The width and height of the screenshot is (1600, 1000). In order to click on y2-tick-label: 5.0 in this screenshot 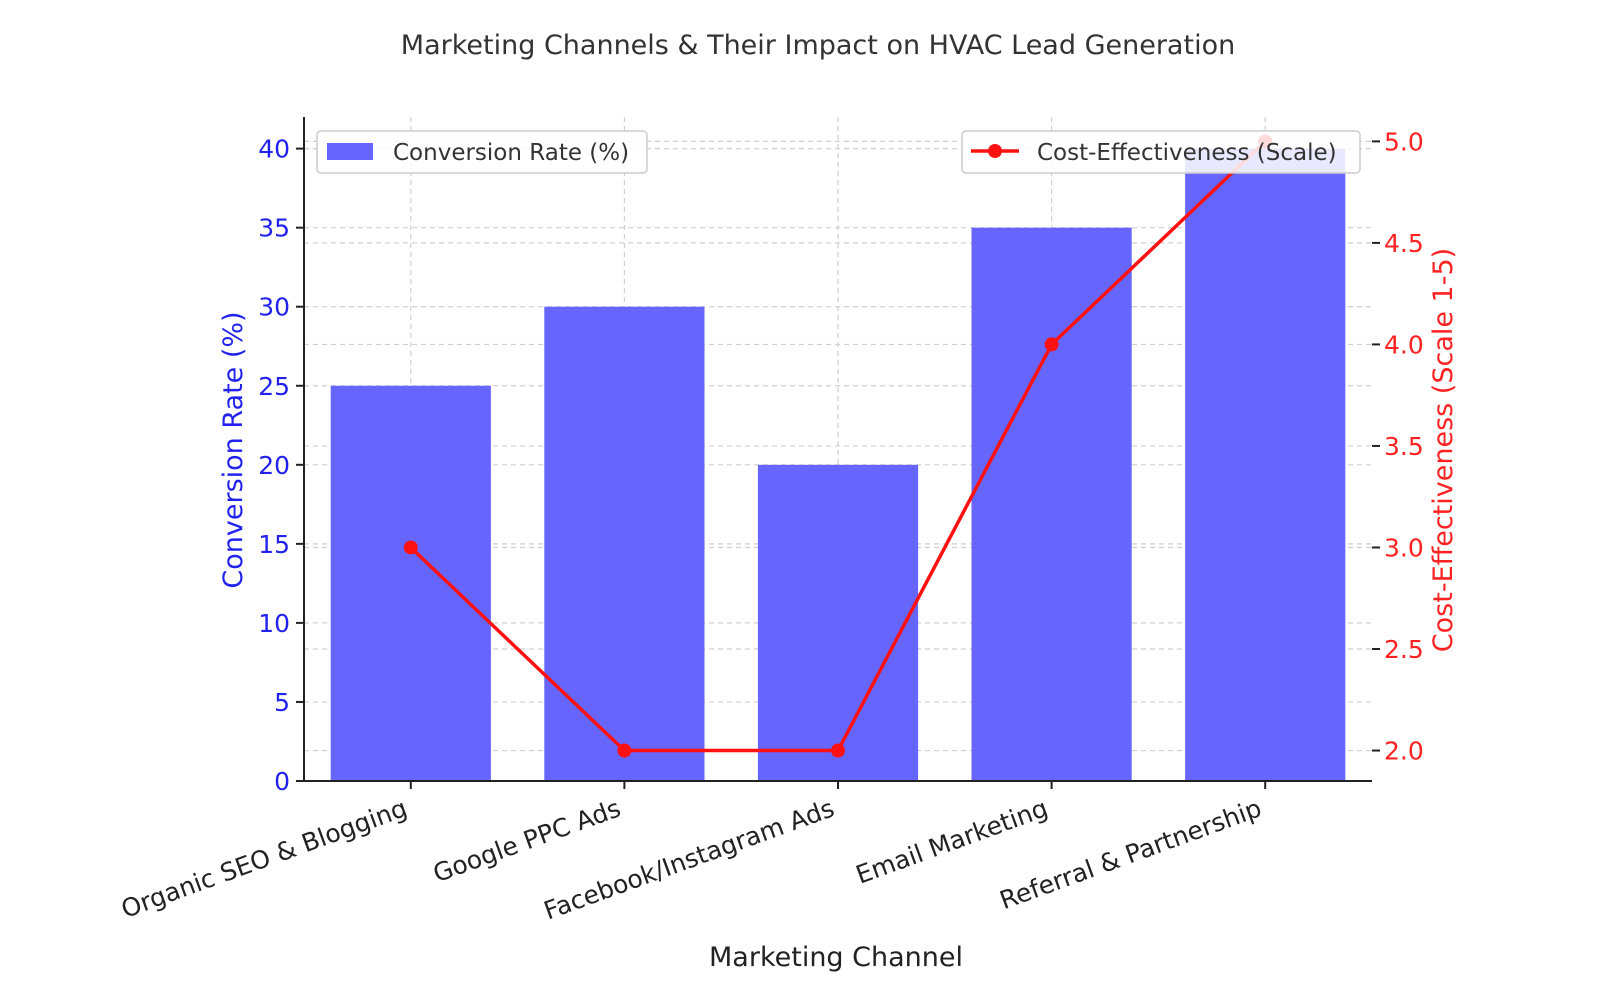, I will do `click(1404, 141)`.